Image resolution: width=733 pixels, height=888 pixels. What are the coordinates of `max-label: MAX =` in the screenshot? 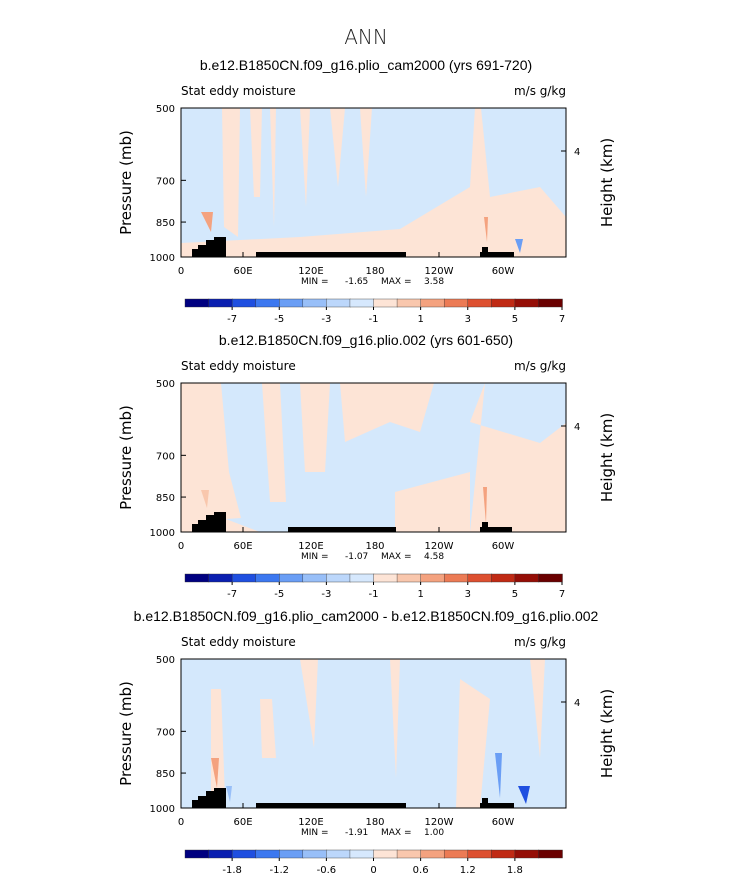 It's located at (396, 557).